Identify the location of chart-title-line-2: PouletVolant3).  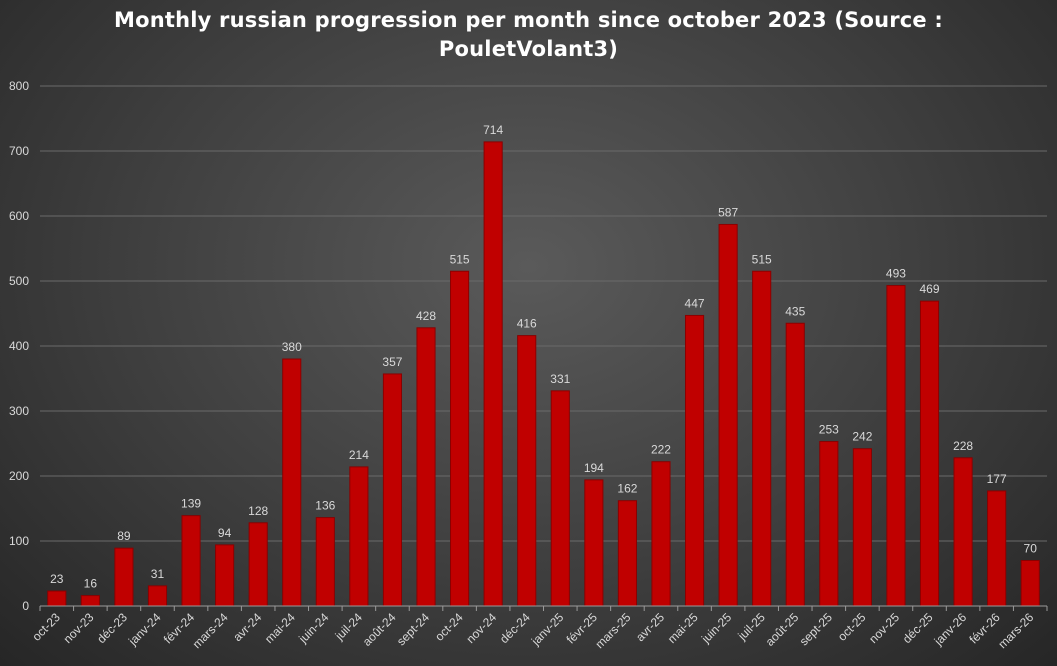
(528, 49).